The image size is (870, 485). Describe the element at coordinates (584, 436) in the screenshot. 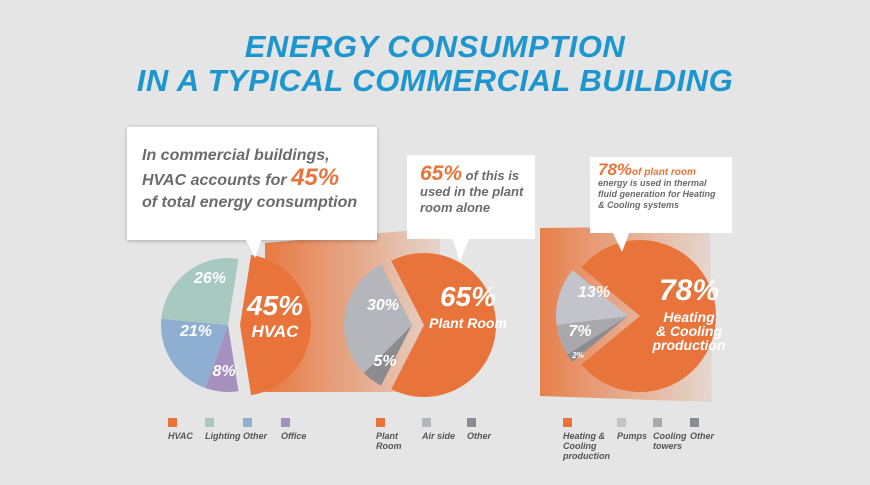

I see `legend-label: Heating &` at that location.